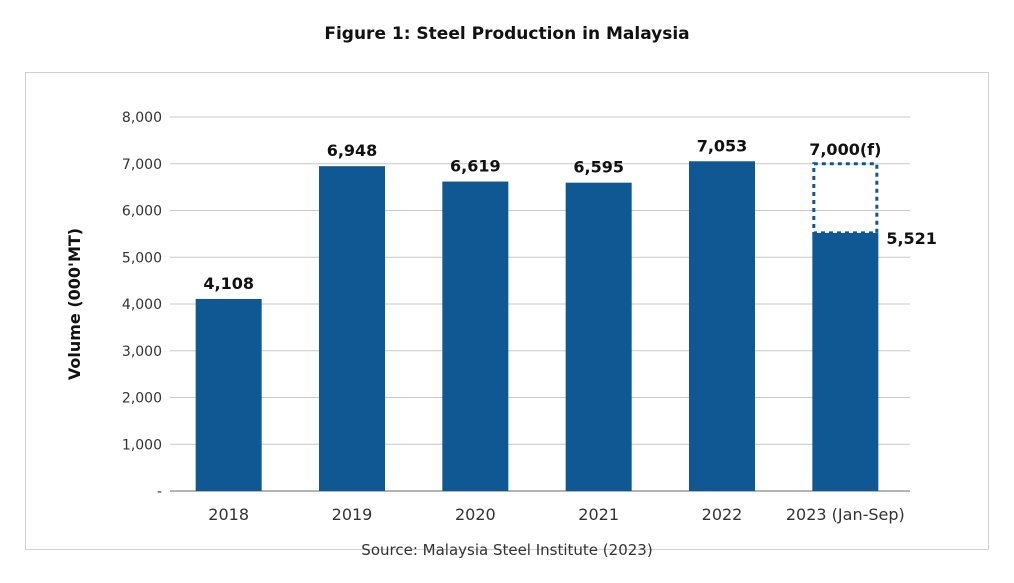 The width and height of the screenshot is (1014, 583). What do you see at coordinates (352, 150) in the screenshot?
I see `data-label: 6,948` at bounding box center [352, 150].